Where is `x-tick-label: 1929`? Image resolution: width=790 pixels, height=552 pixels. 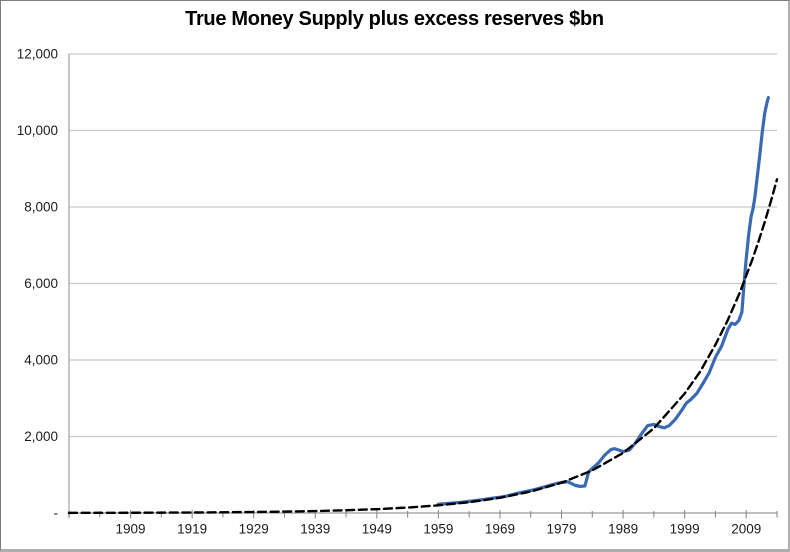 x-tick-label: 1929 is located at coordinates (254, 529).